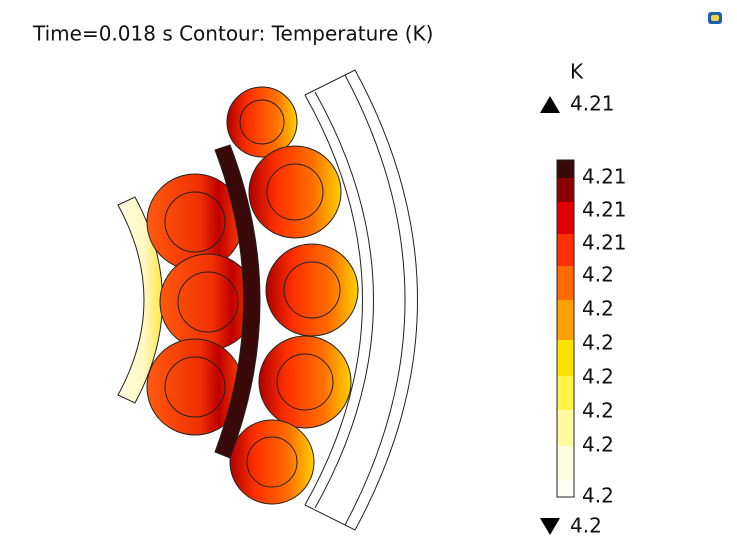 Image resolution: width=737 pixels, height=550 pixels. I want to click on title: Time=0.018 s Contour: Temperature (K), so click(232, 34).